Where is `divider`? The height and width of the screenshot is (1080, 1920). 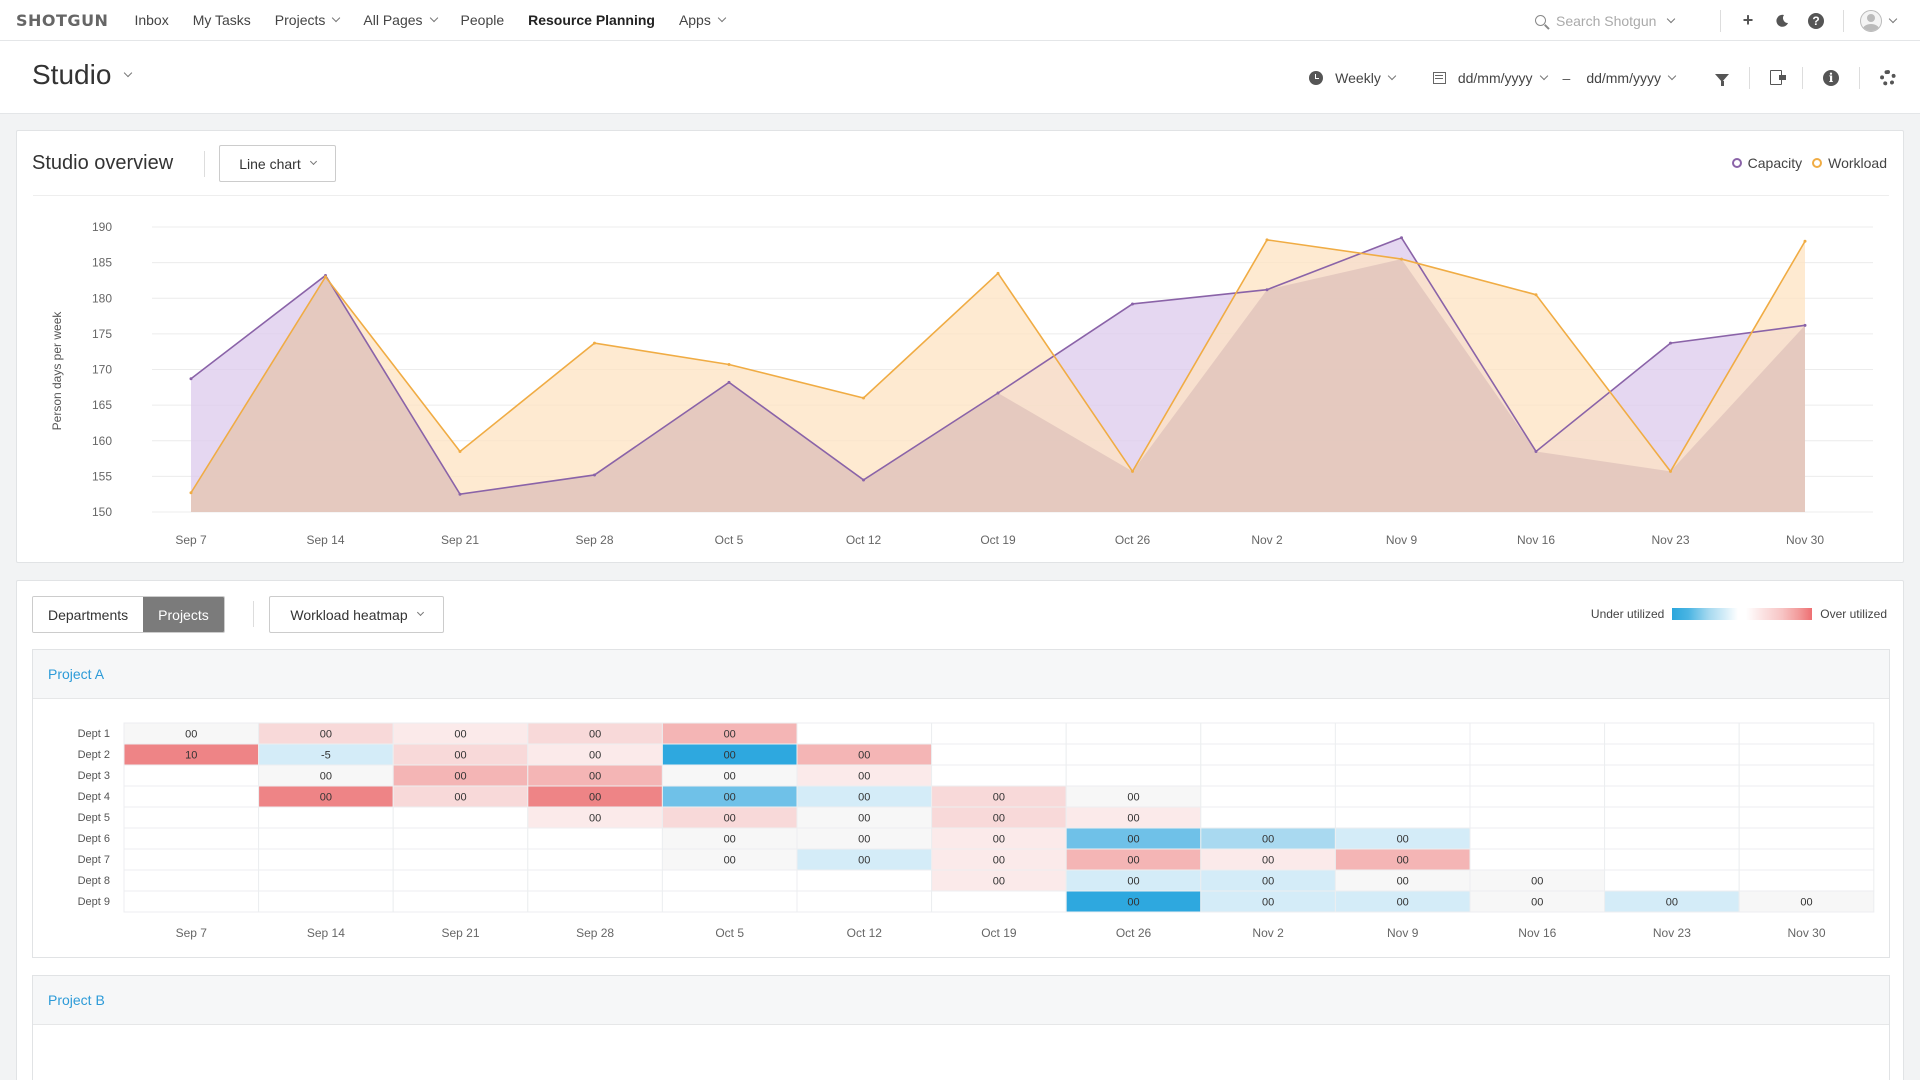
divider is located at coordinates (204, 164).